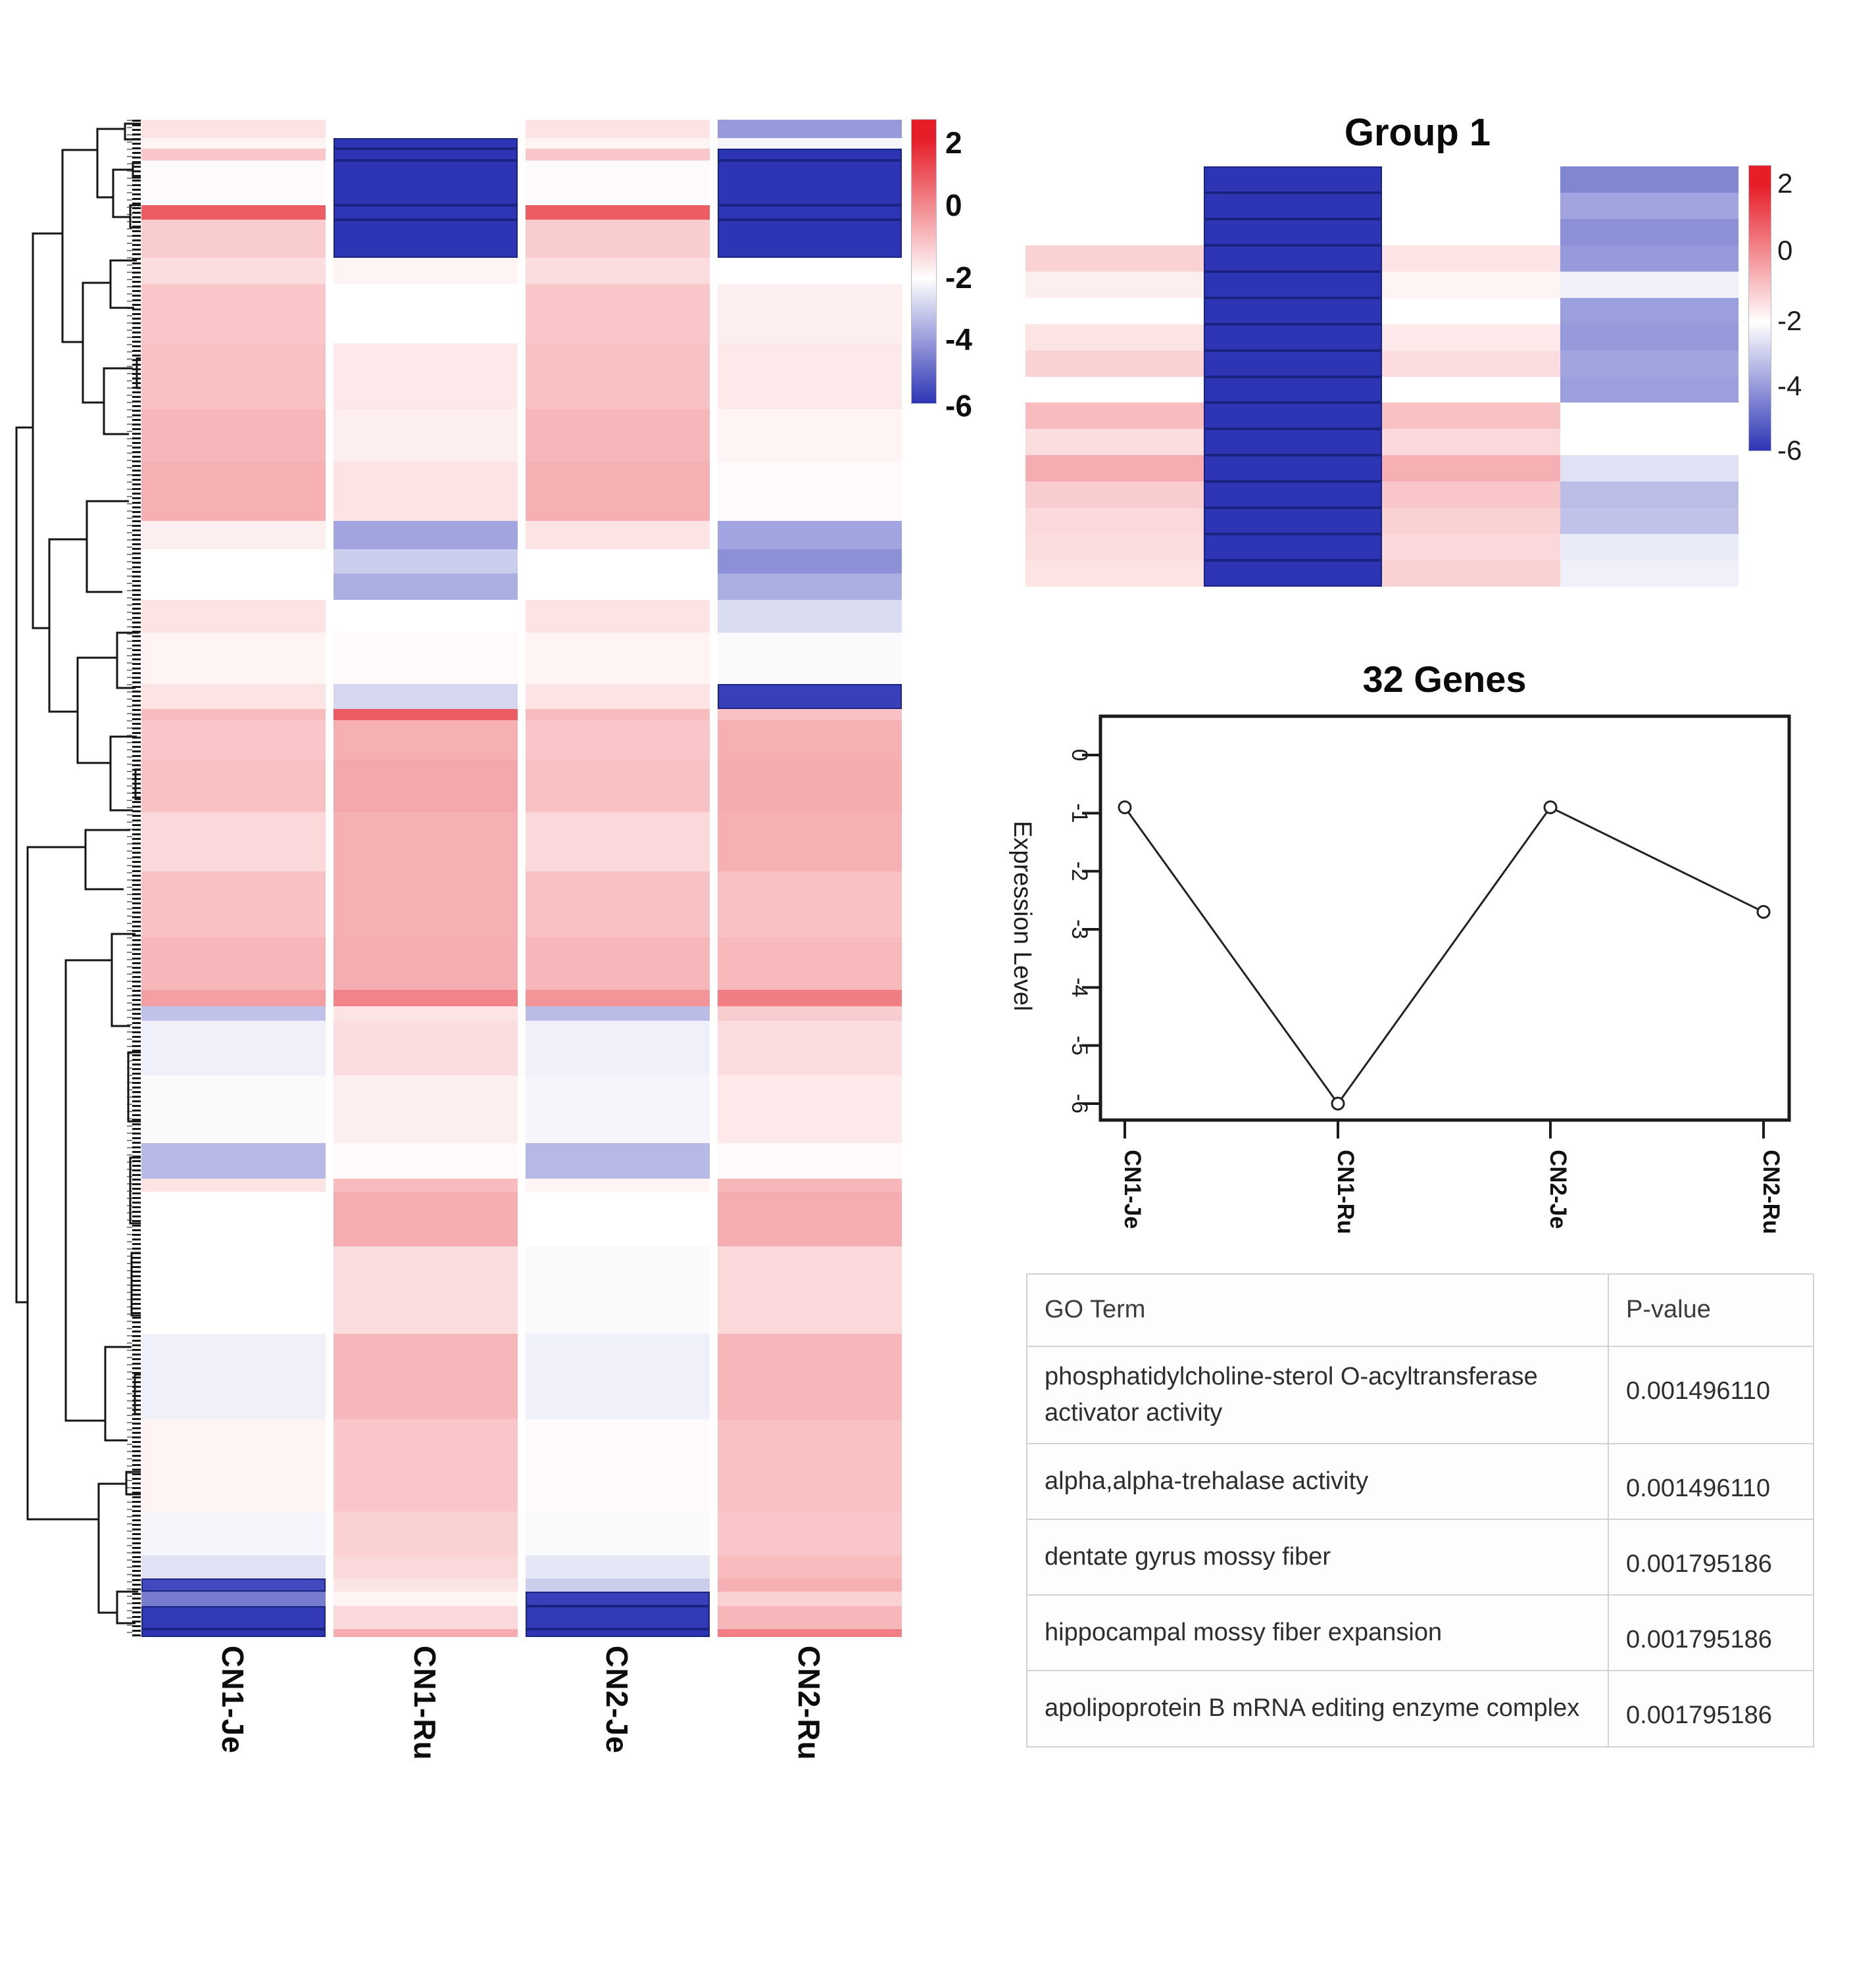 This screenshot has width=1876, height=1981. I want to click on main-colorbar-tick: 2, so click(953, 143).